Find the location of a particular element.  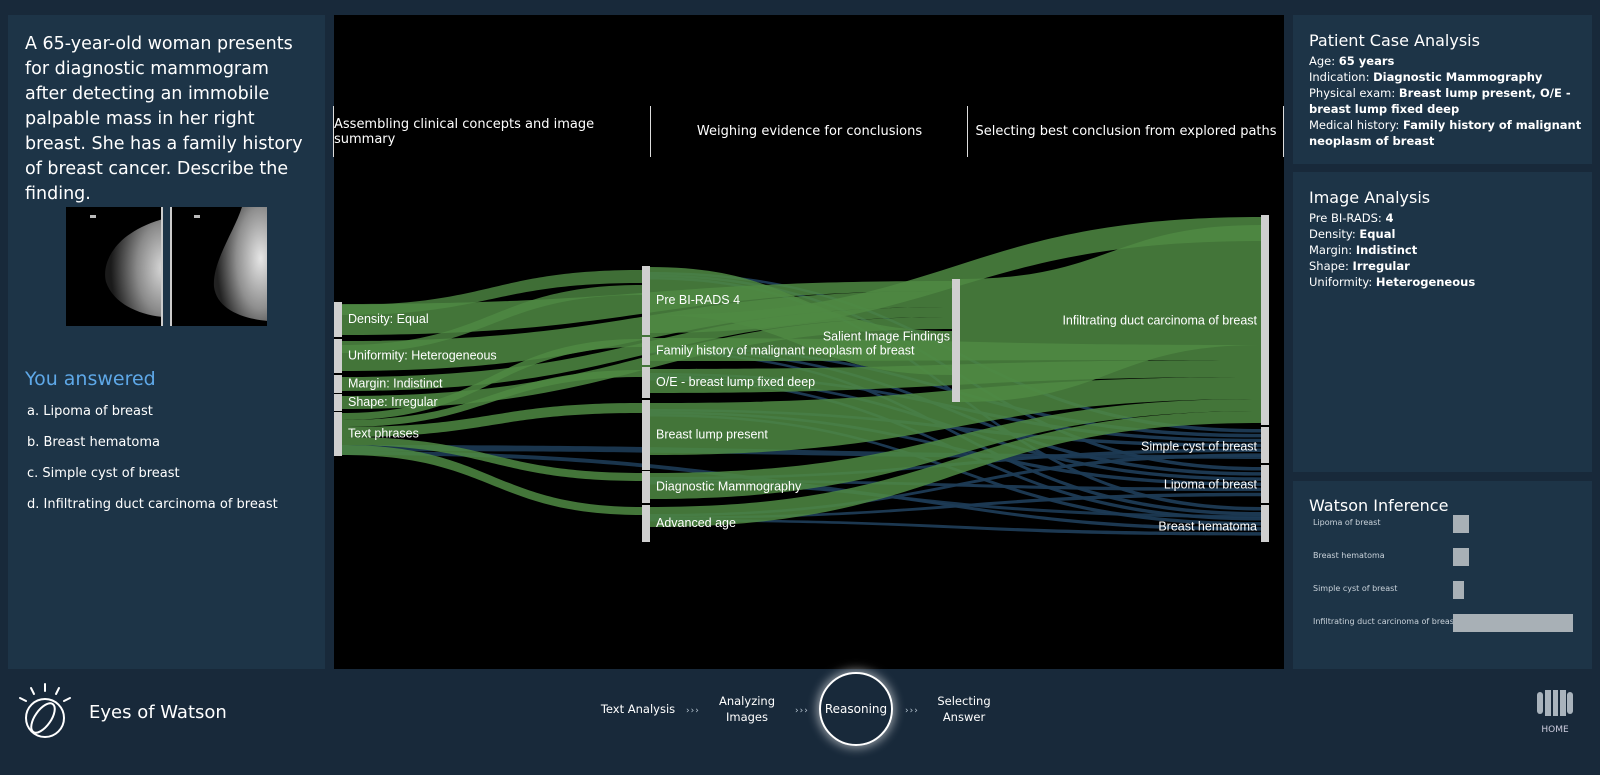

inference-label: Infiltrating duct carcinoma of breast is located at coordinates (1385, 621).